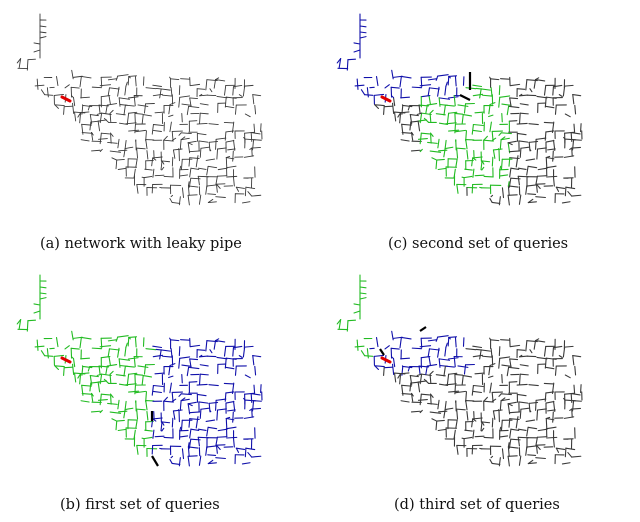  What do you see at coordinates (459, 370) in the screenshot?
I see `network-diagram-d` at bounding box center [459, 370].